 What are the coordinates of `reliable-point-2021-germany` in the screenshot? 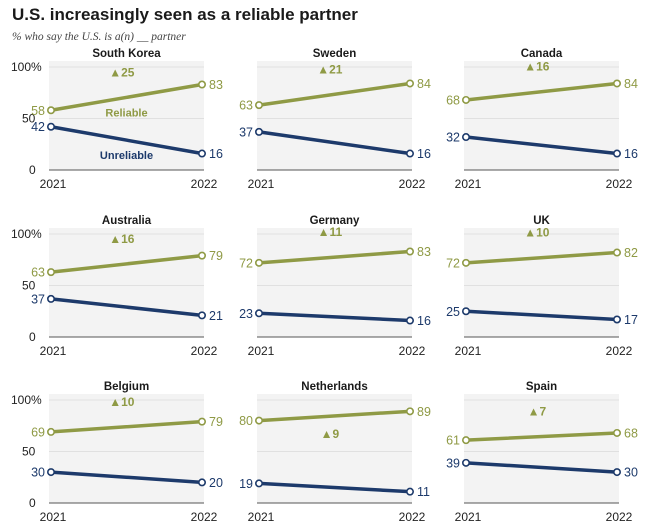 It's located at (259, 262).